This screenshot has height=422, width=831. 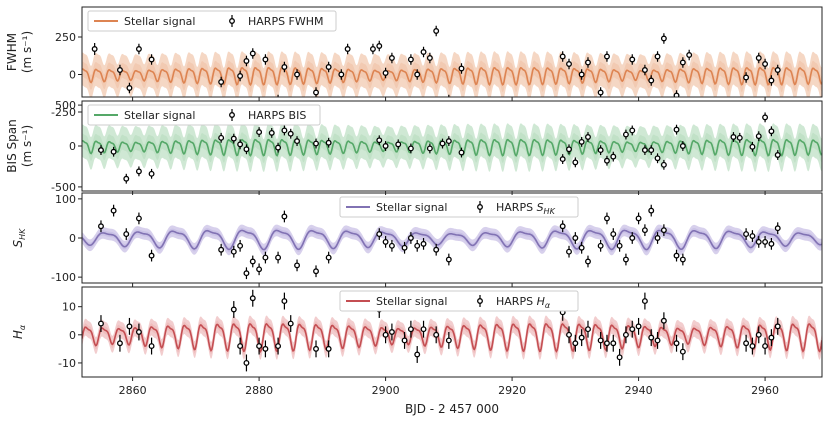 What do you see at coordinates (65, 37) in the screenshot?
I see `y-tick-label: 250` at bounding box center [65, 37].